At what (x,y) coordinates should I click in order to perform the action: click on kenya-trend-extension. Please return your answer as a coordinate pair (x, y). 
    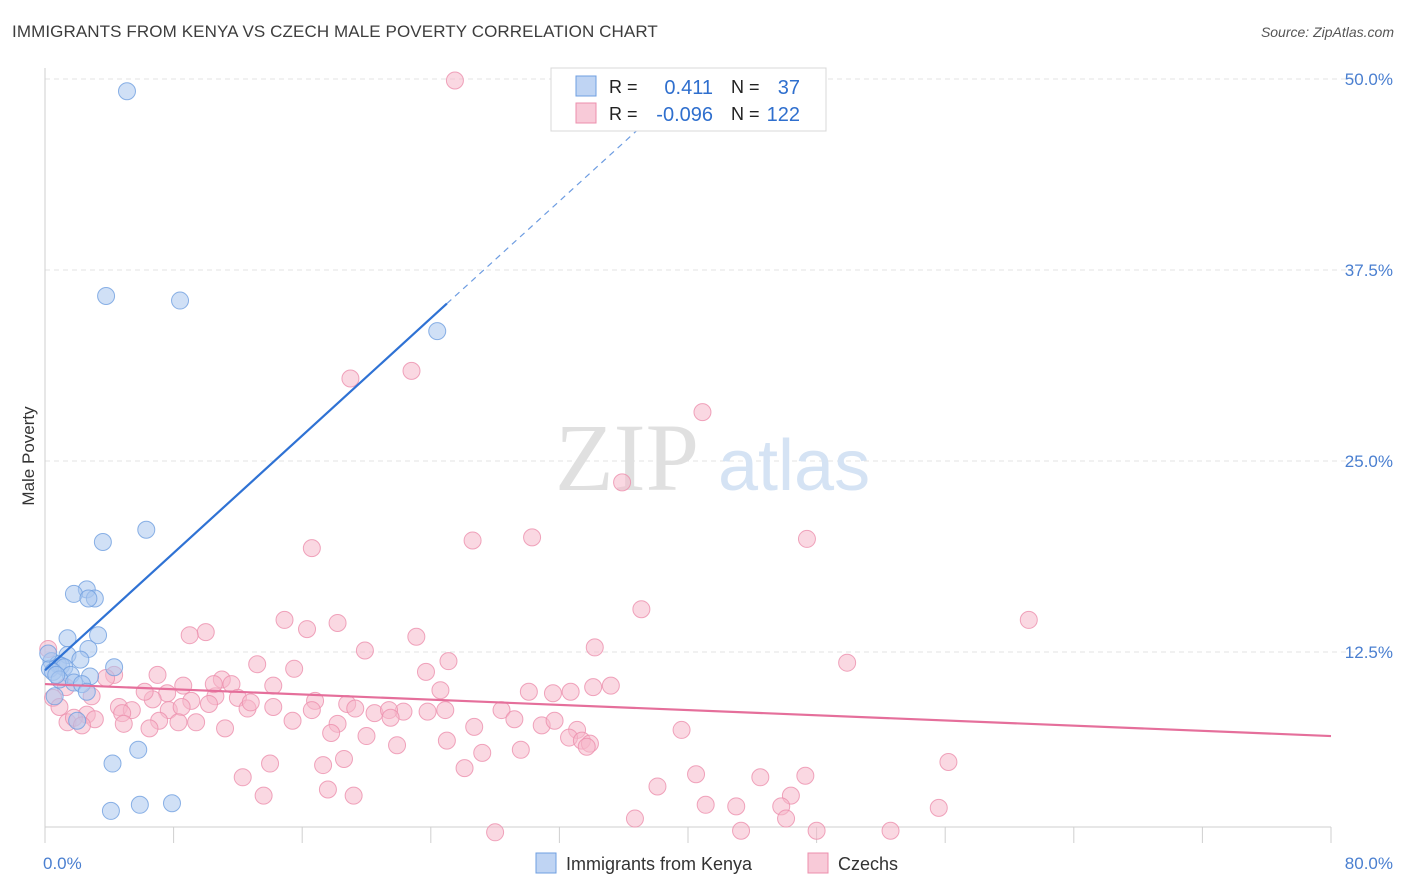
    Looking at the image, I should click on (543, 216).